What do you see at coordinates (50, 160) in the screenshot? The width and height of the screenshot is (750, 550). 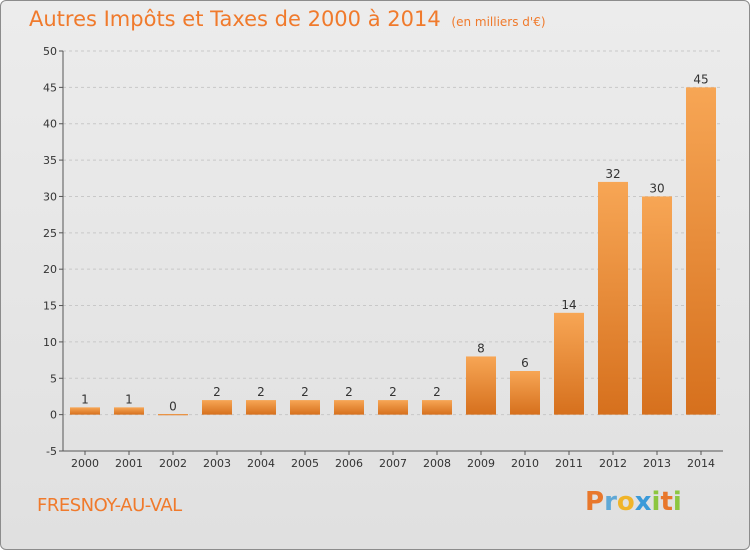 I see `y-tick-label: 35` at bounding box center [50, 160].